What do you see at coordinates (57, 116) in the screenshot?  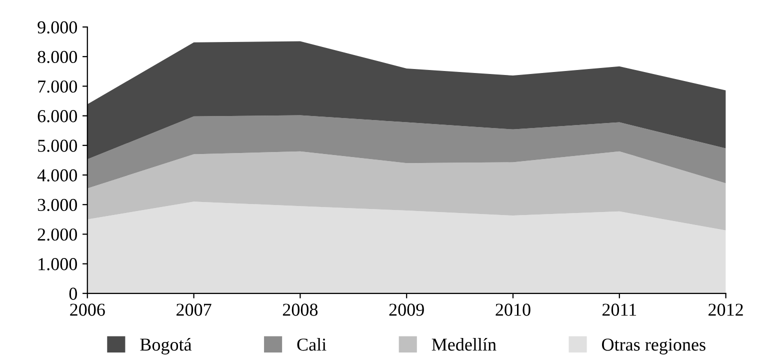 I see `y-tick-label: 6.000` at bounding box center [57, 116].